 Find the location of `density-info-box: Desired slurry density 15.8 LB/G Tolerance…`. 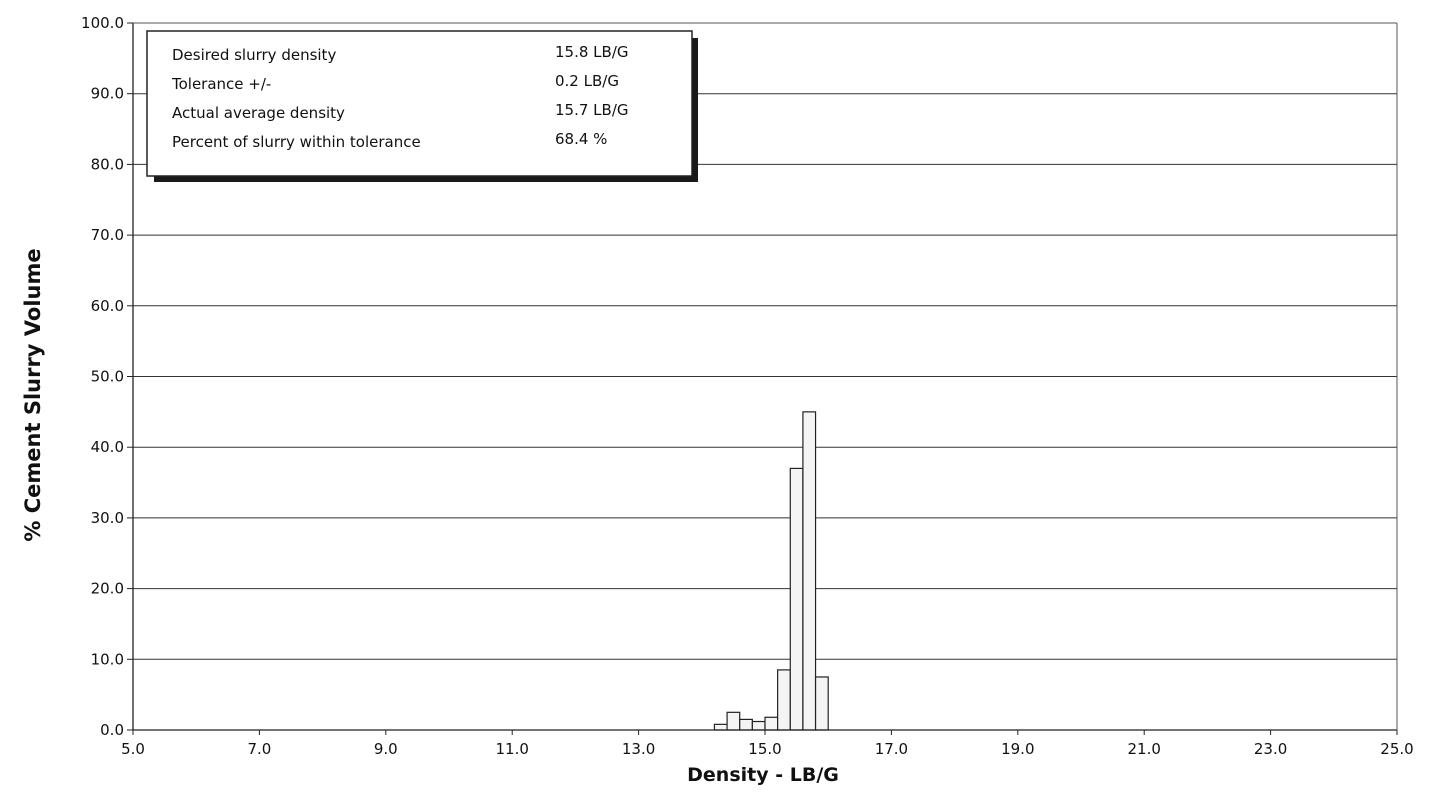

density-info-box: Desired slurry density 15.8 LB/G Tolerance… is located at coordinates (422, 106).